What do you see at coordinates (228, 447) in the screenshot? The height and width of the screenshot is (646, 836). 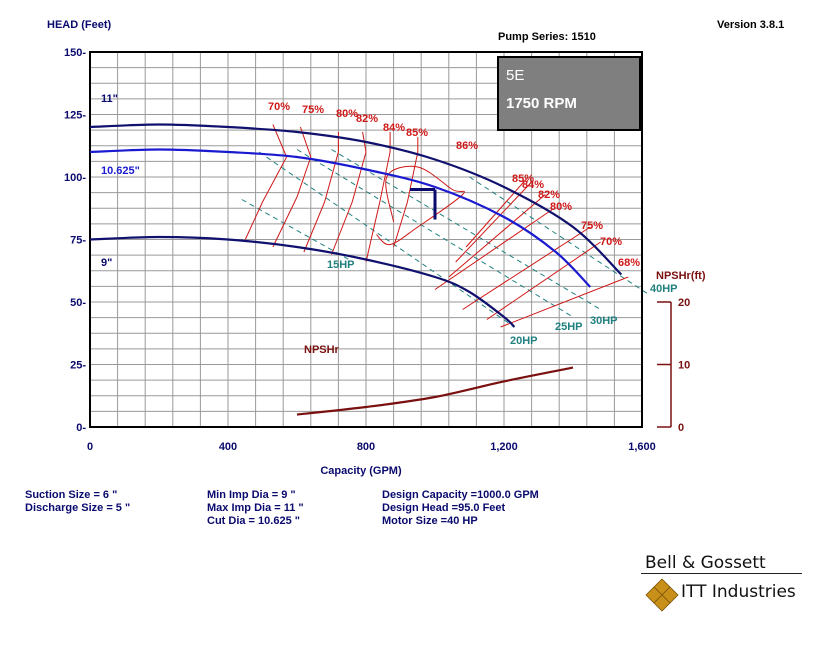 I see `x-tick-label: 400` at bounding box center [228, 447].